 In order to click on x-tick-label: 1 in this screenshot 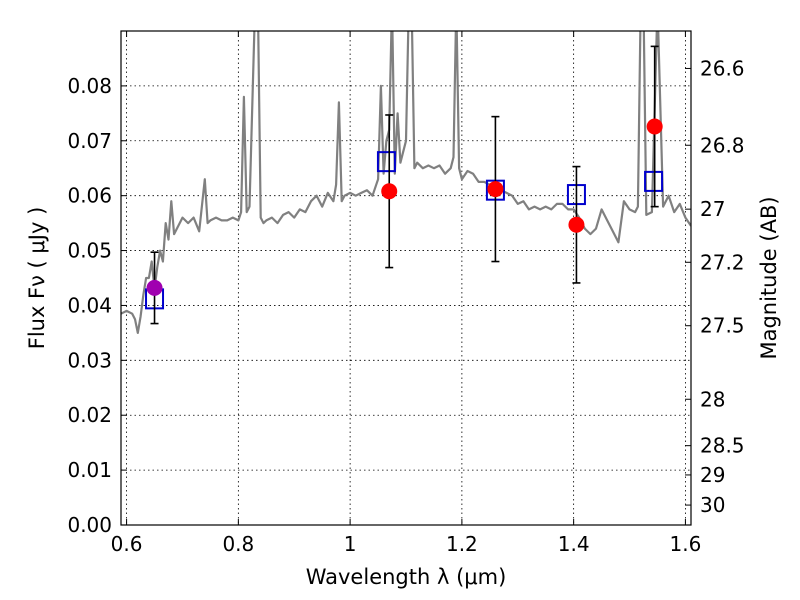, I will do `click(350, 544)`.